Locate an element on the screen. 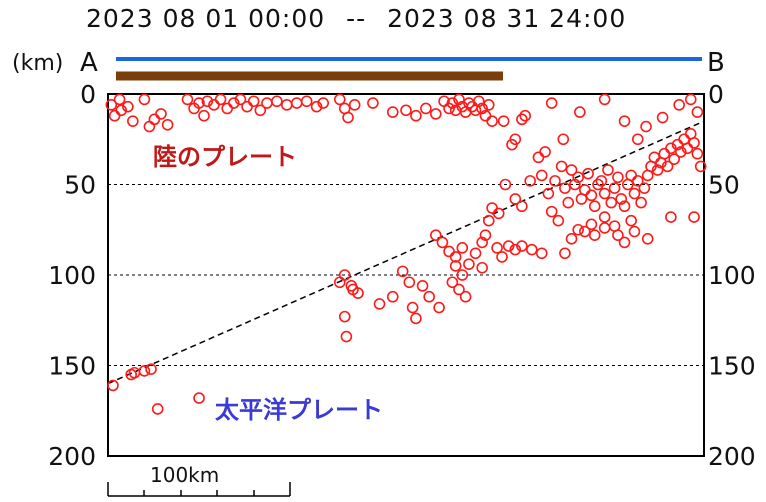 Image resolution: width=766 pixels, height=502 pixels. period-end: 2023 08 31 24:00 is located at coordinates (507, 18).